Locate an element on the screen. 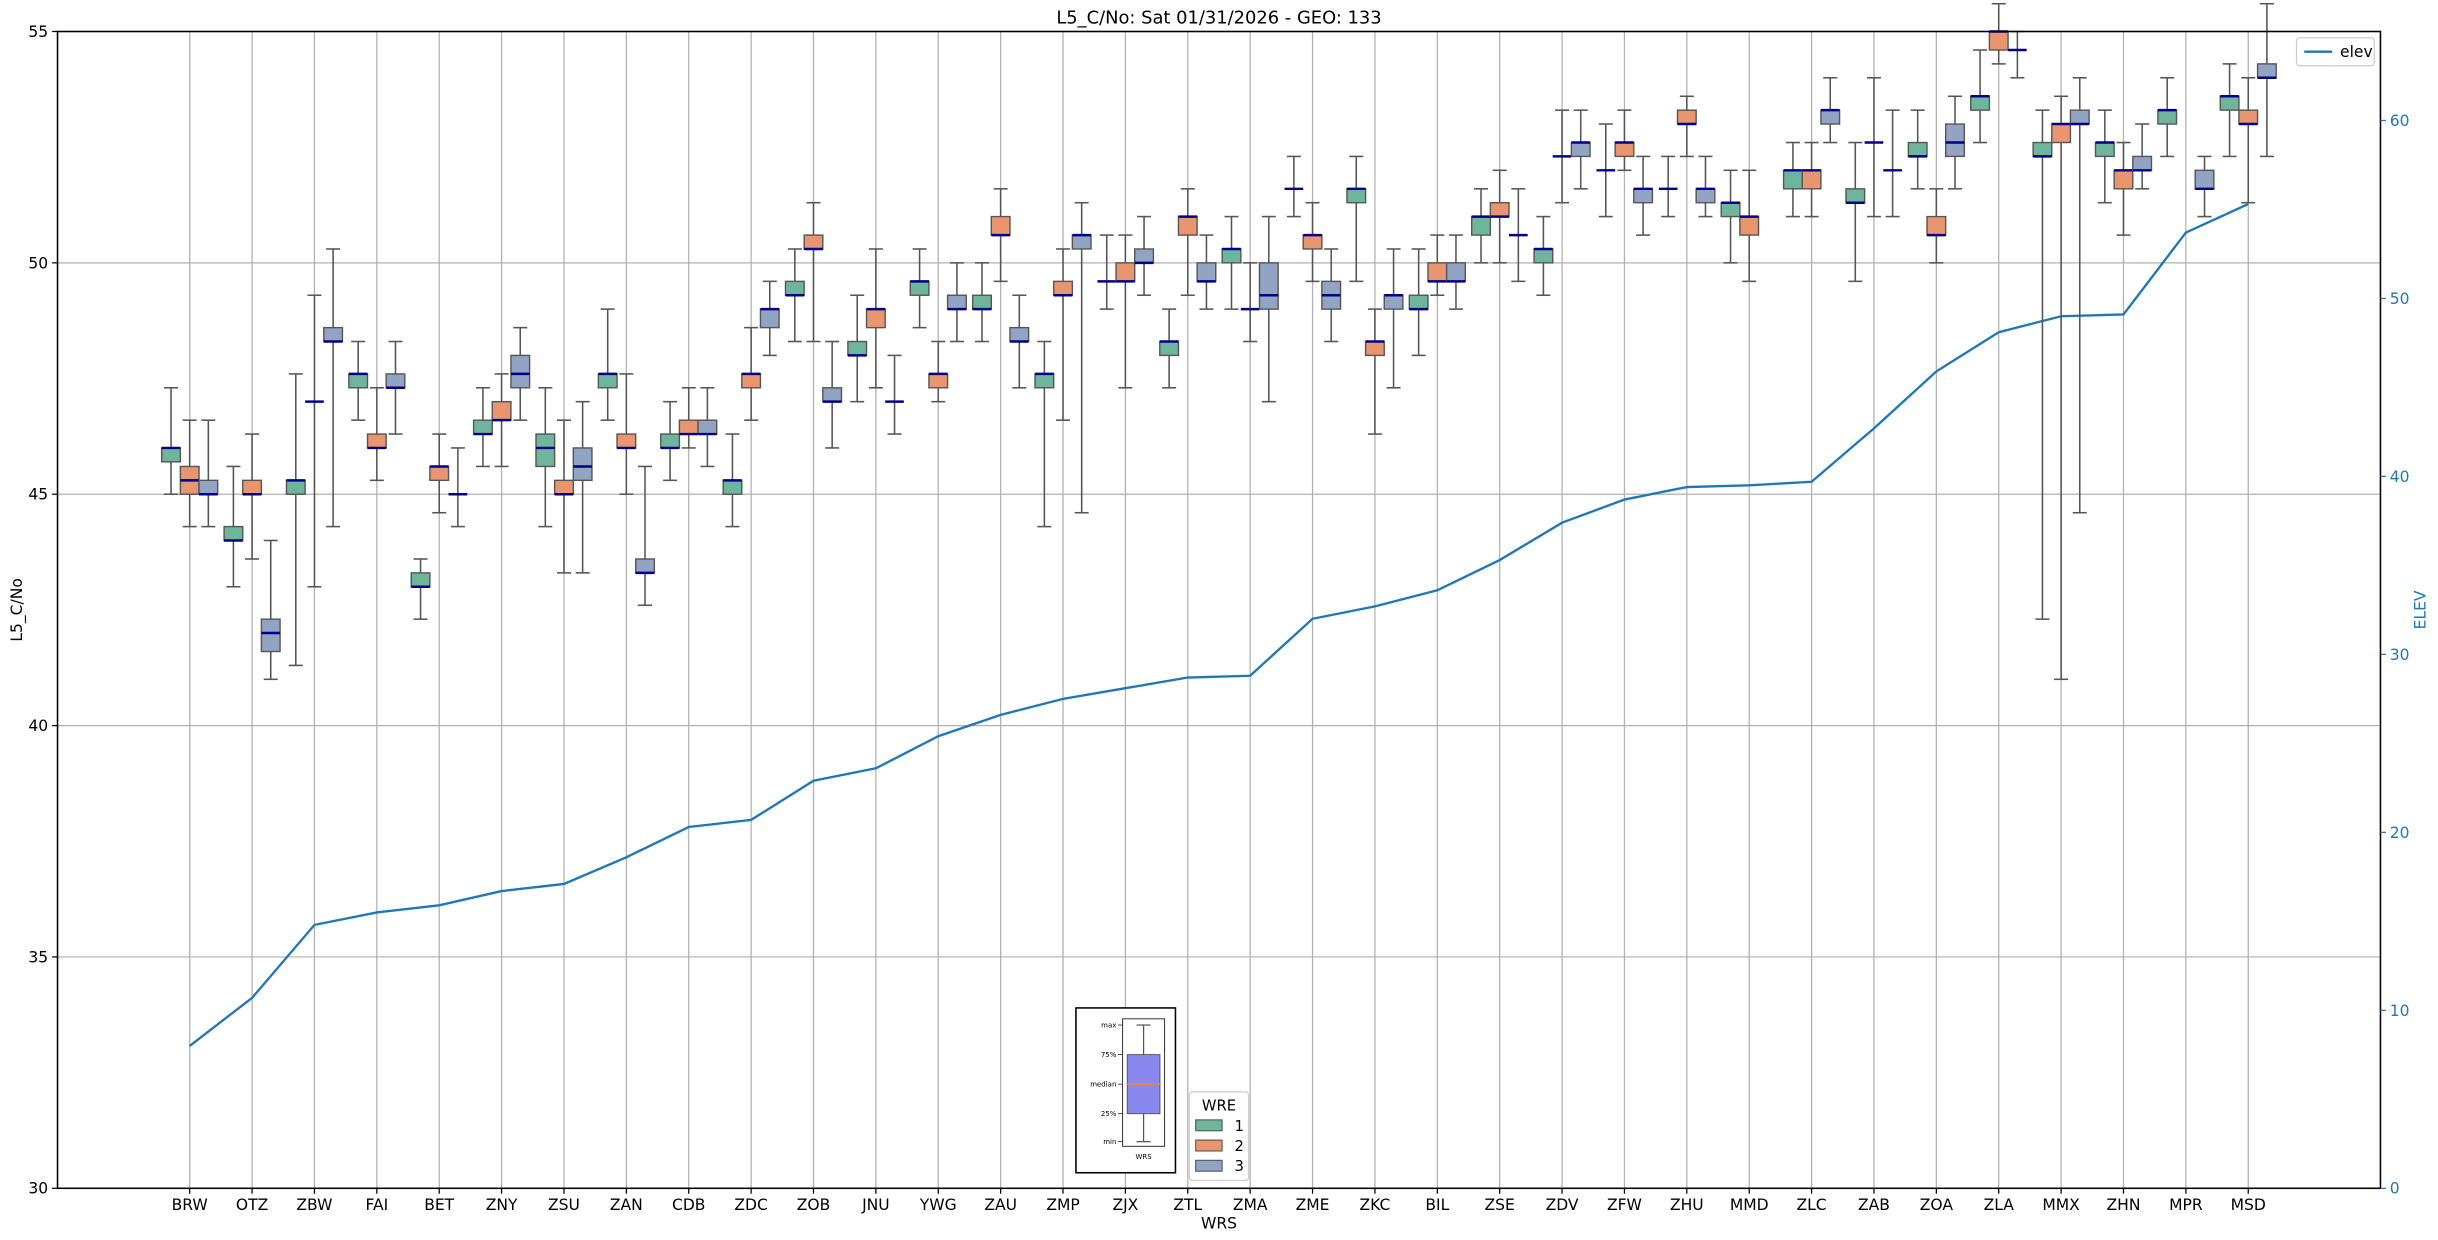 The width and height of the screenshot is (2438, 1240). box-wre1-ZAU is located at coordinates (982, 302).